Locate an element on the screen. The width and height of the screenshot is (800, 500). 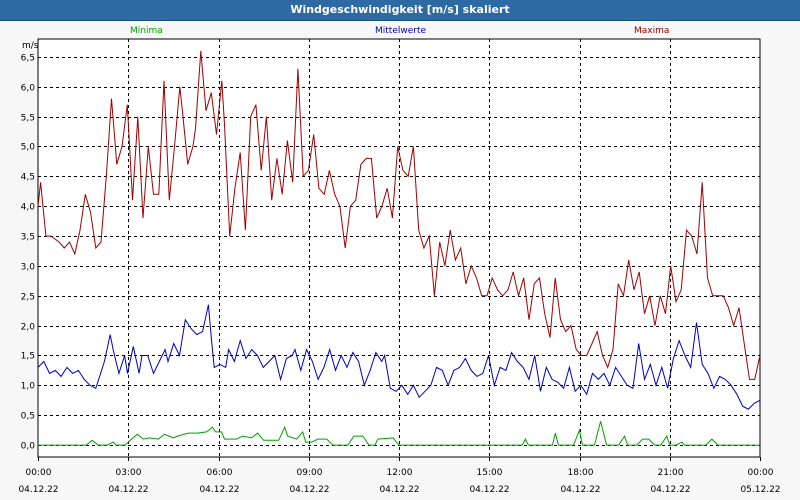
x-tick-time: 15:00 is located at coordinates (490, 473).